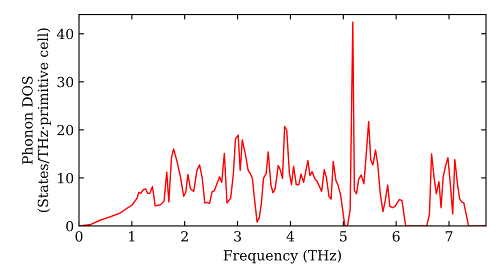 This screenshot has width=500, height=280. What do you see at coordinates (449, 236) in the screenshot?
I see `x-tick-label: 7` at bounding box center [449, 236].